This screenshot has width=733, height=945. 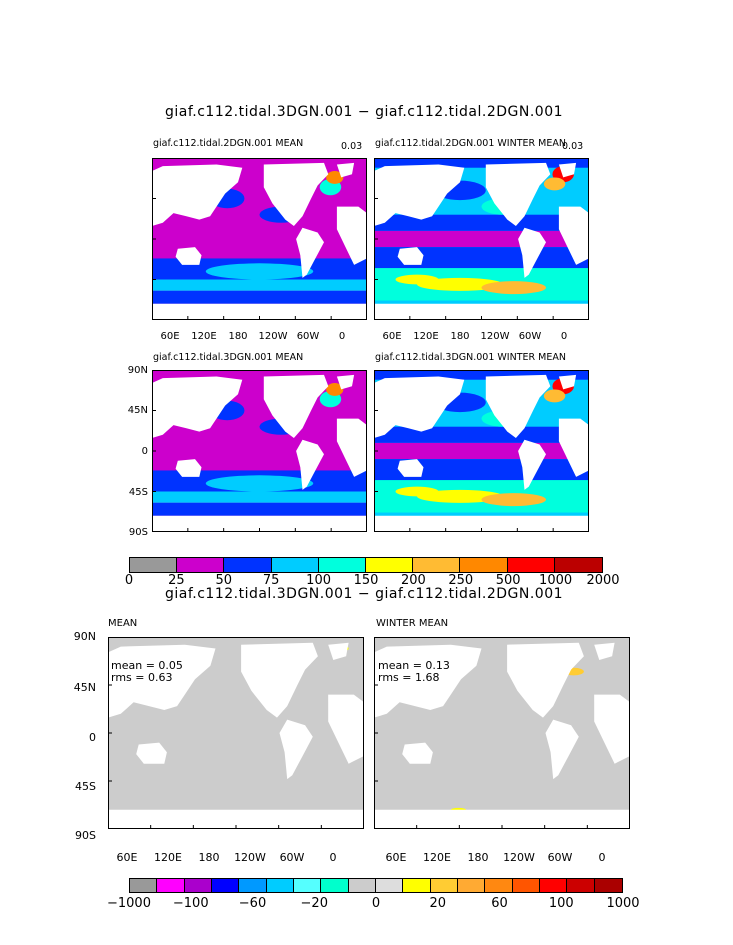 I want to click on colorbar-label: 1000, so click(x=623, y=903).